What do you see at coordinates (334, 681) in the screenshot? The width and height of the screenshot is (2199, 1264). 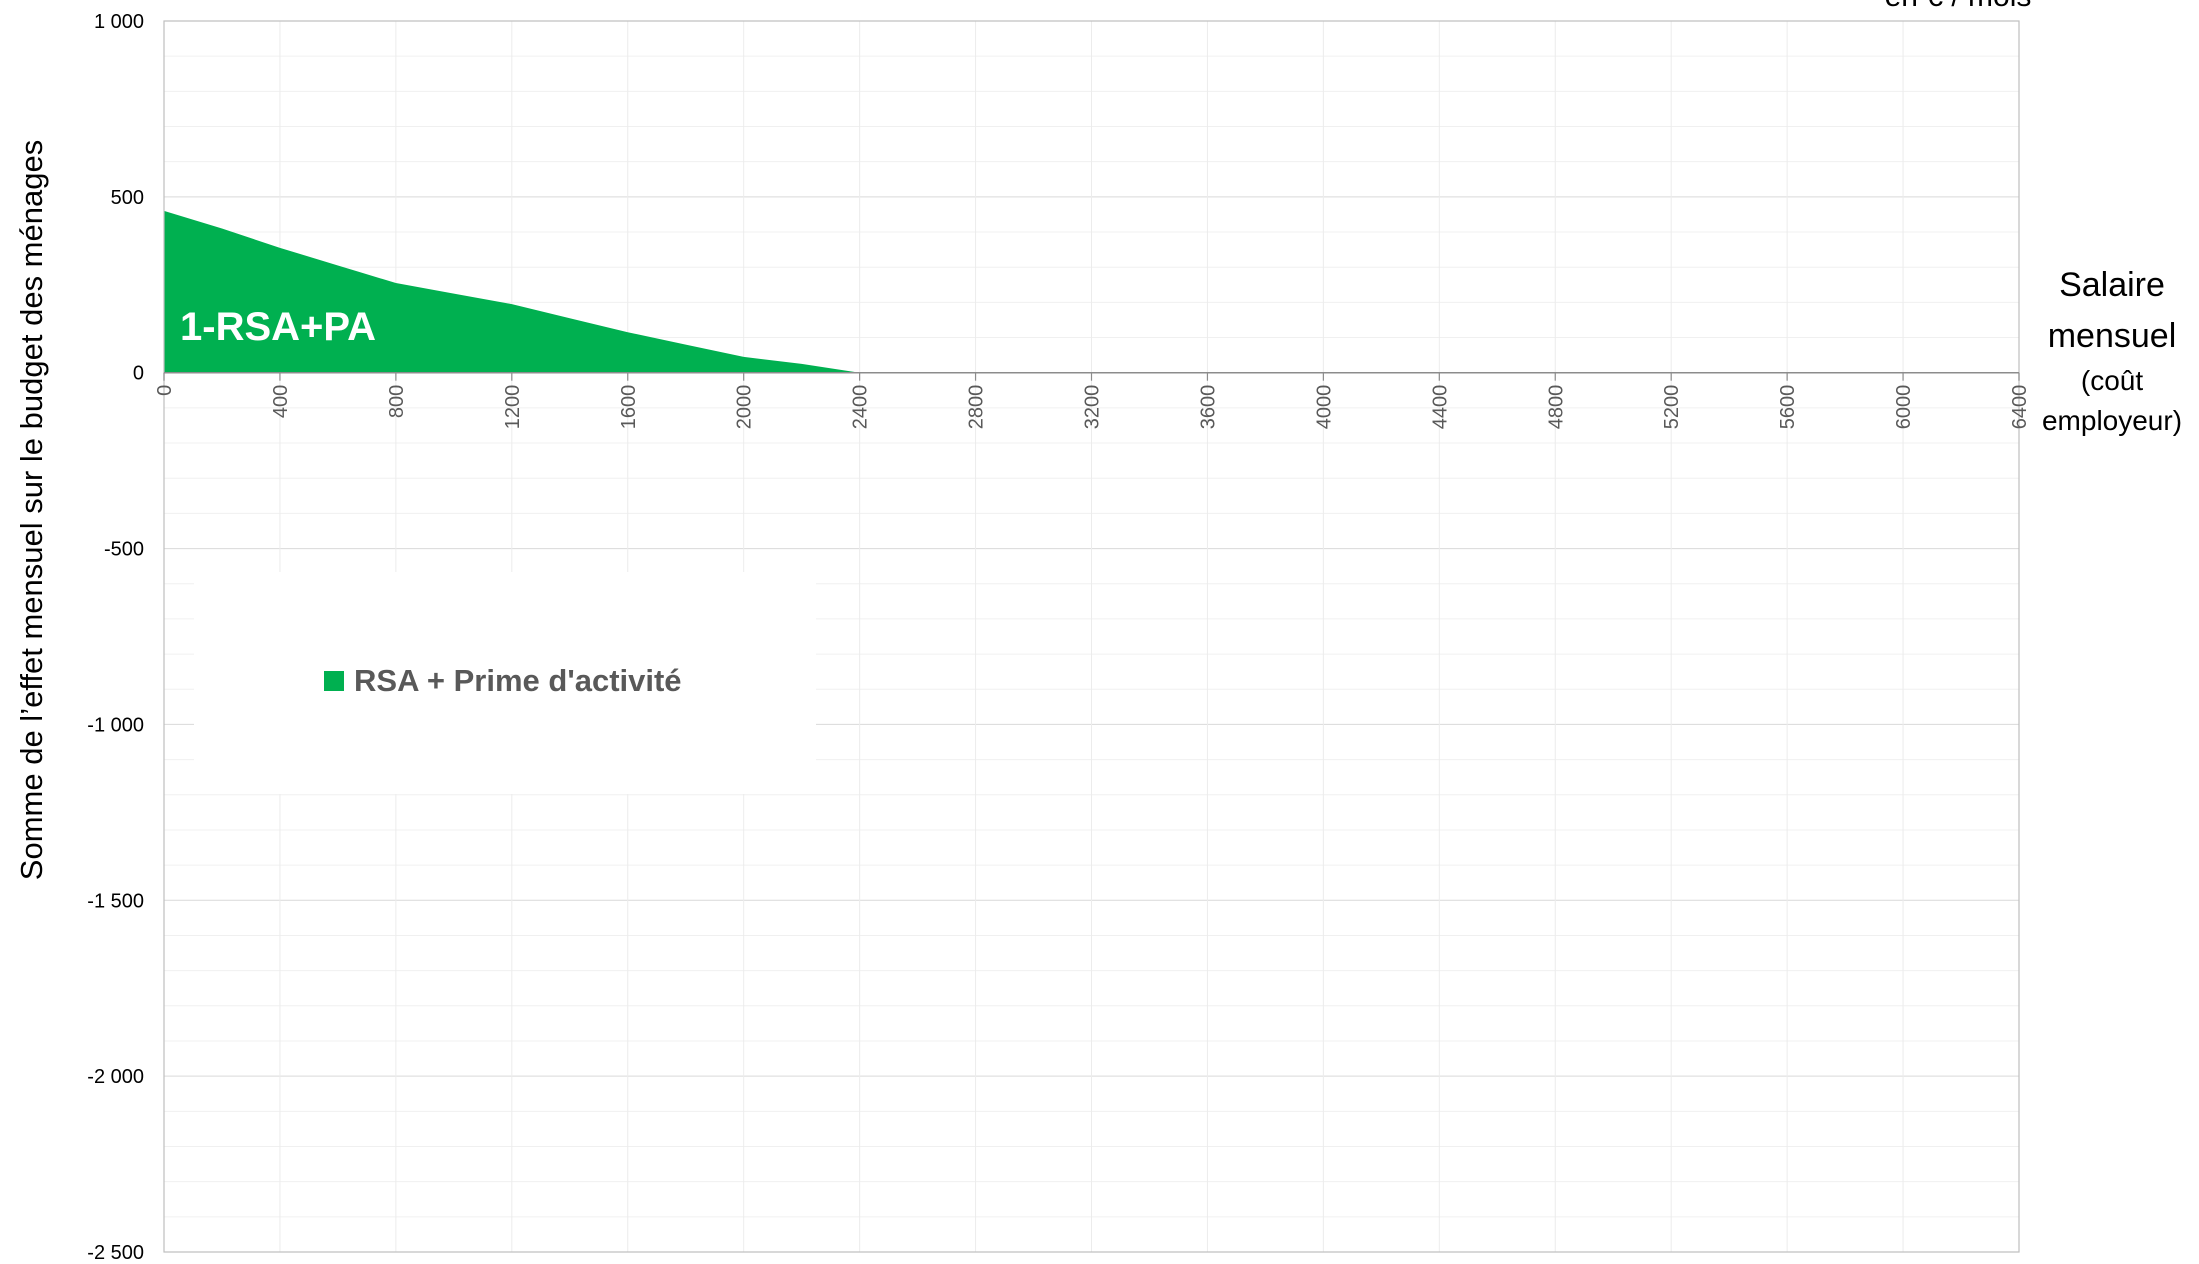 I see `legend-swatch` at bounding box center [334, 681].